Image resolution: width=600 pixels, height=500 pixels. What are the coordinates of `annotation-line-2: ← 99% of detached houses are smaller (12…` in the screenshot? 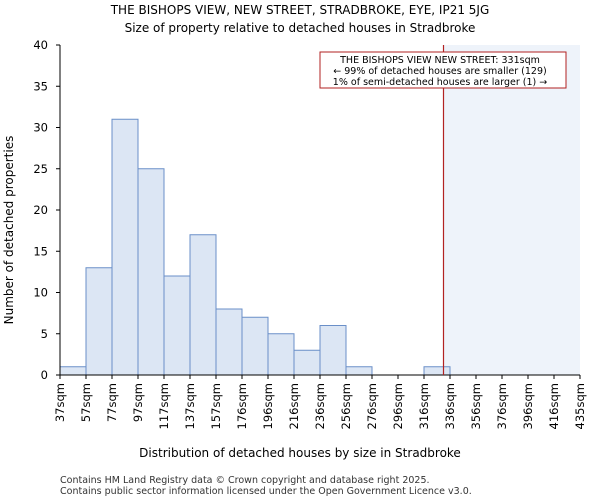 It's located at (439, 71).